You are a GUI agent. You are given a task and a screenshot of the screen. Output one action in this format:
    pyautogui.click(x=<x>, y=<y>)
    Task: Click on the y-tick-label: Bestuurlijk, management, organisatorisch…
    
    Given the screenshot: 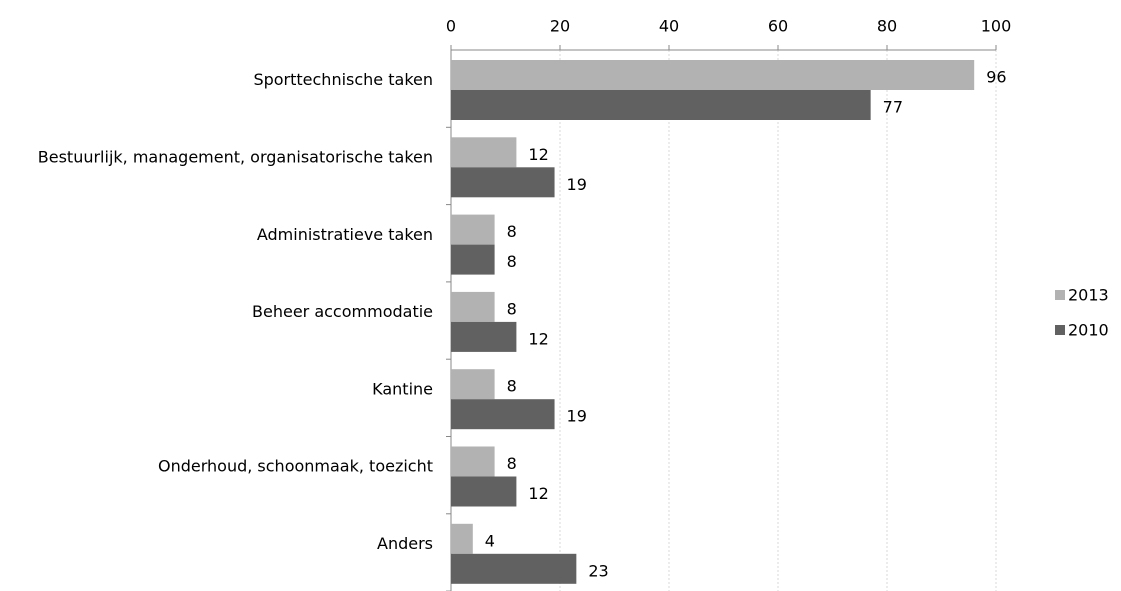 What is the action you would take?
    pyautogui.click(x=235, y=156)
    